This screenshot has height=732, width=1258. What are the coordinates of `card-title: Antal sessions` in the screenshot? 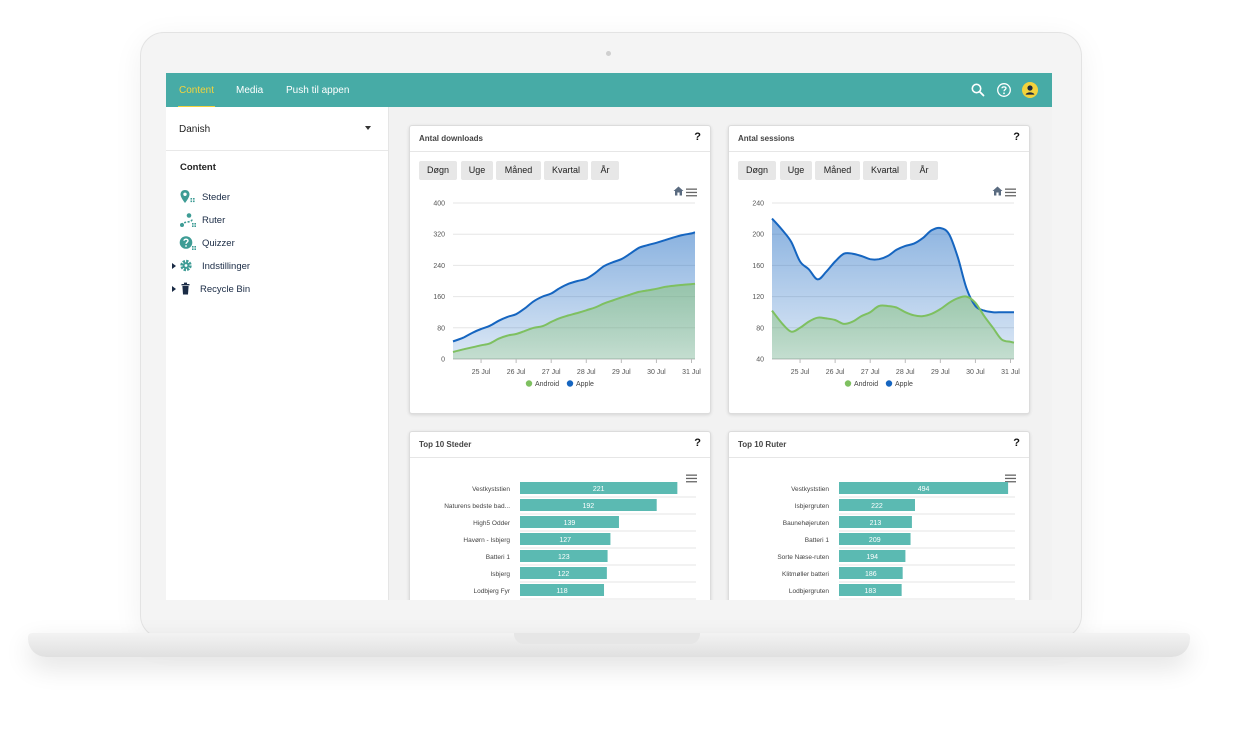 It's located at (766, 138).